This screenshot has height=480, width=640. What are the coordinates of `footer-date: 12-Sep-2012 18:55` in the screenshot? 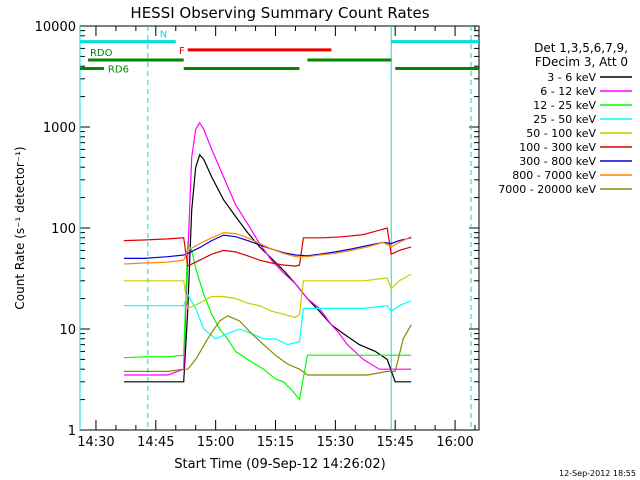 It's located at (597, 473).